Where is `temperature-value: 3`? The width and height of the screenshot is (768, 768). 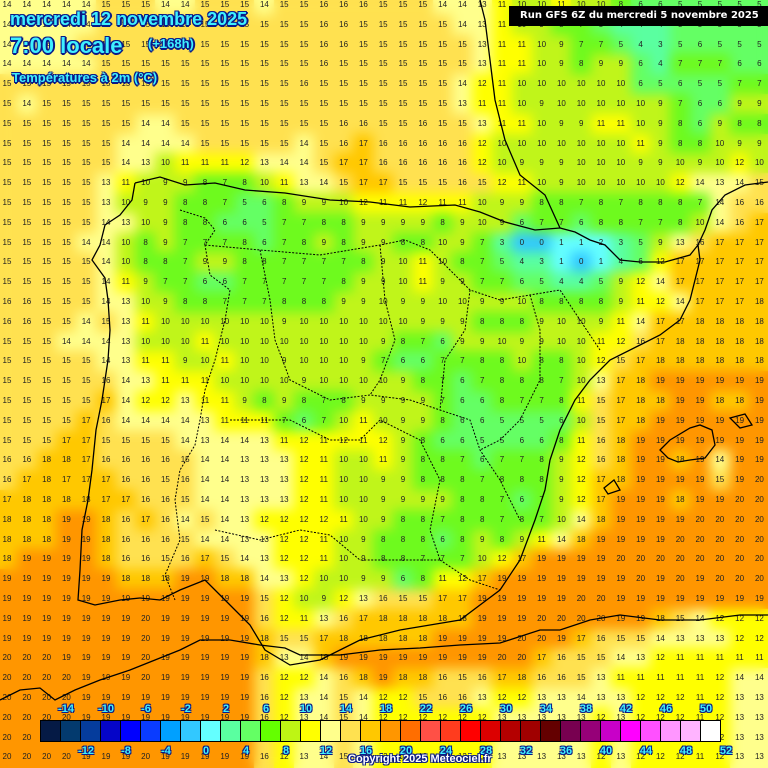 temperature-value: 3 is located at coordinates (621, 242).